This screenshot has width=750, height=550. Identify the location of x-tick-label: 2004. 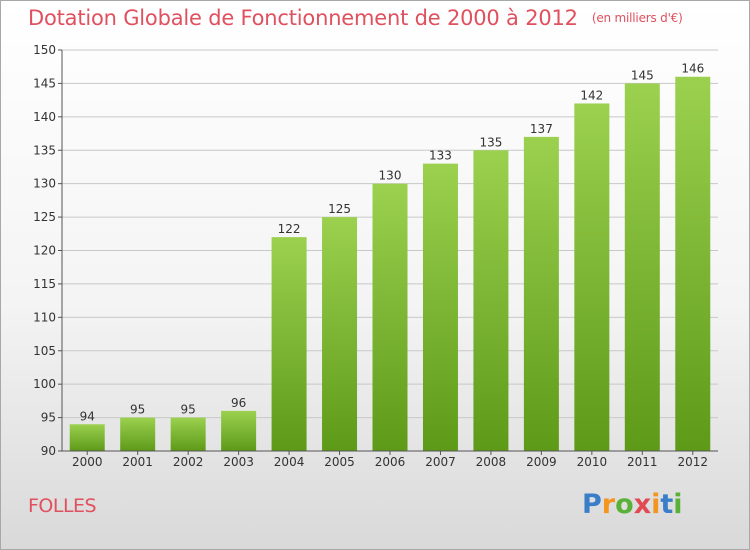
(289, 462).